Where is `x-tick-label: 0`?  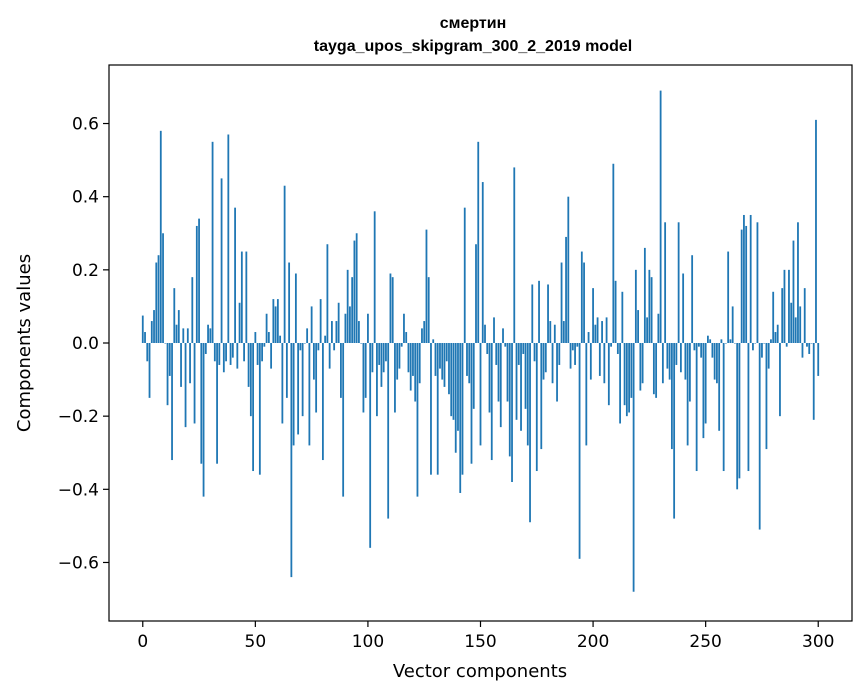
x-tick-label: 0 is located at coordinates (142, 642).